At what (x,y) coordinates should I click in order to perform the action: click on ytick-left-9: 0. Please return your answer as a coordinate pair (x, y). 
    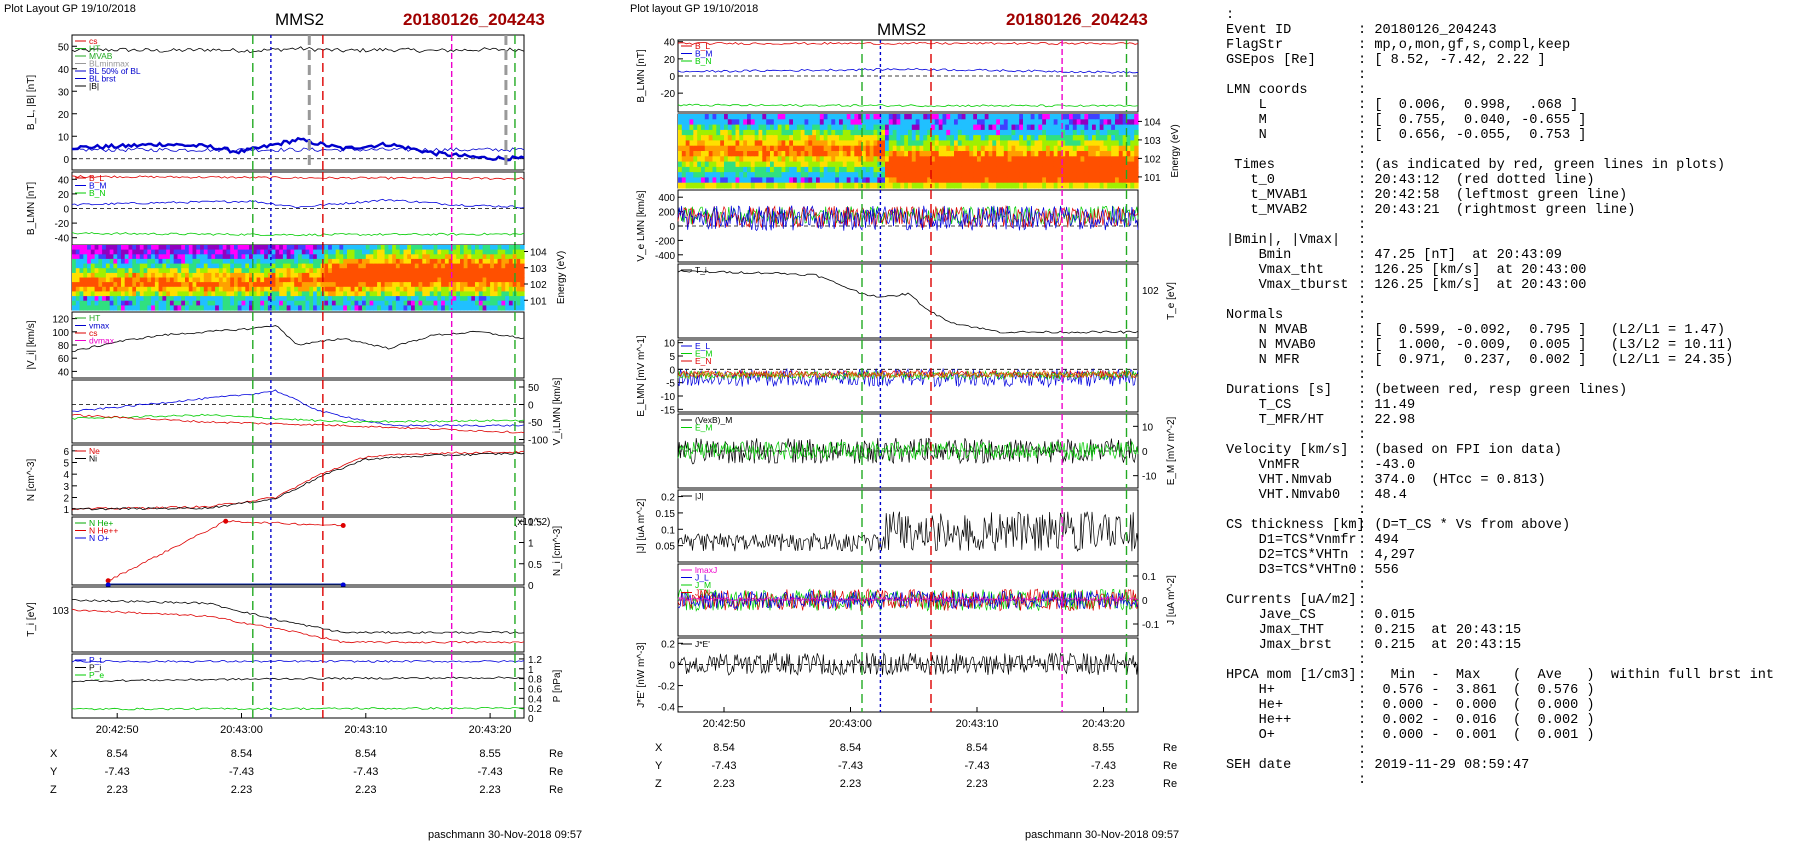
    Looking at the image, I should click on (531, 719).